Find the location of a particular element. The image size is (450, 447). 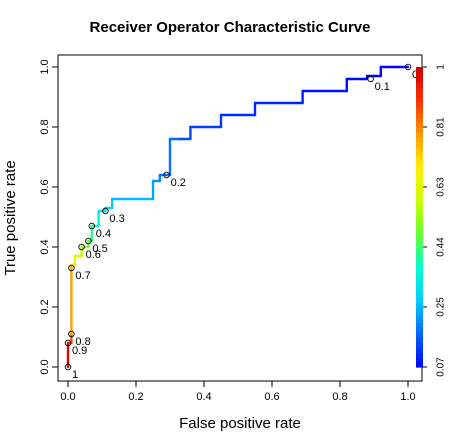

cutoff-label: 0.6 is located at coordinates (93, 255).